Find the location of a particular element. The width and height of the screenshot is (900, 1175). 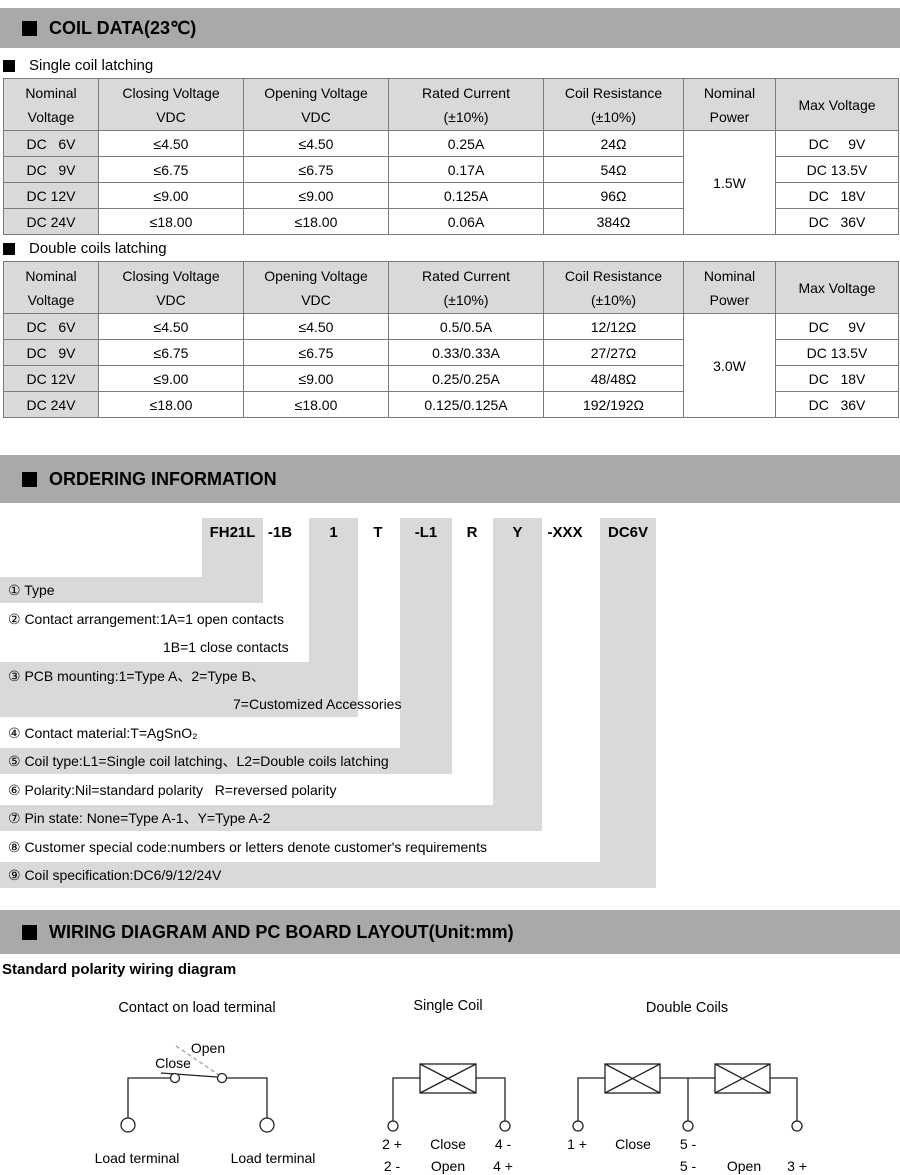

col-header-max-voltage: Max Voltage is located at coordinates (837, 287).